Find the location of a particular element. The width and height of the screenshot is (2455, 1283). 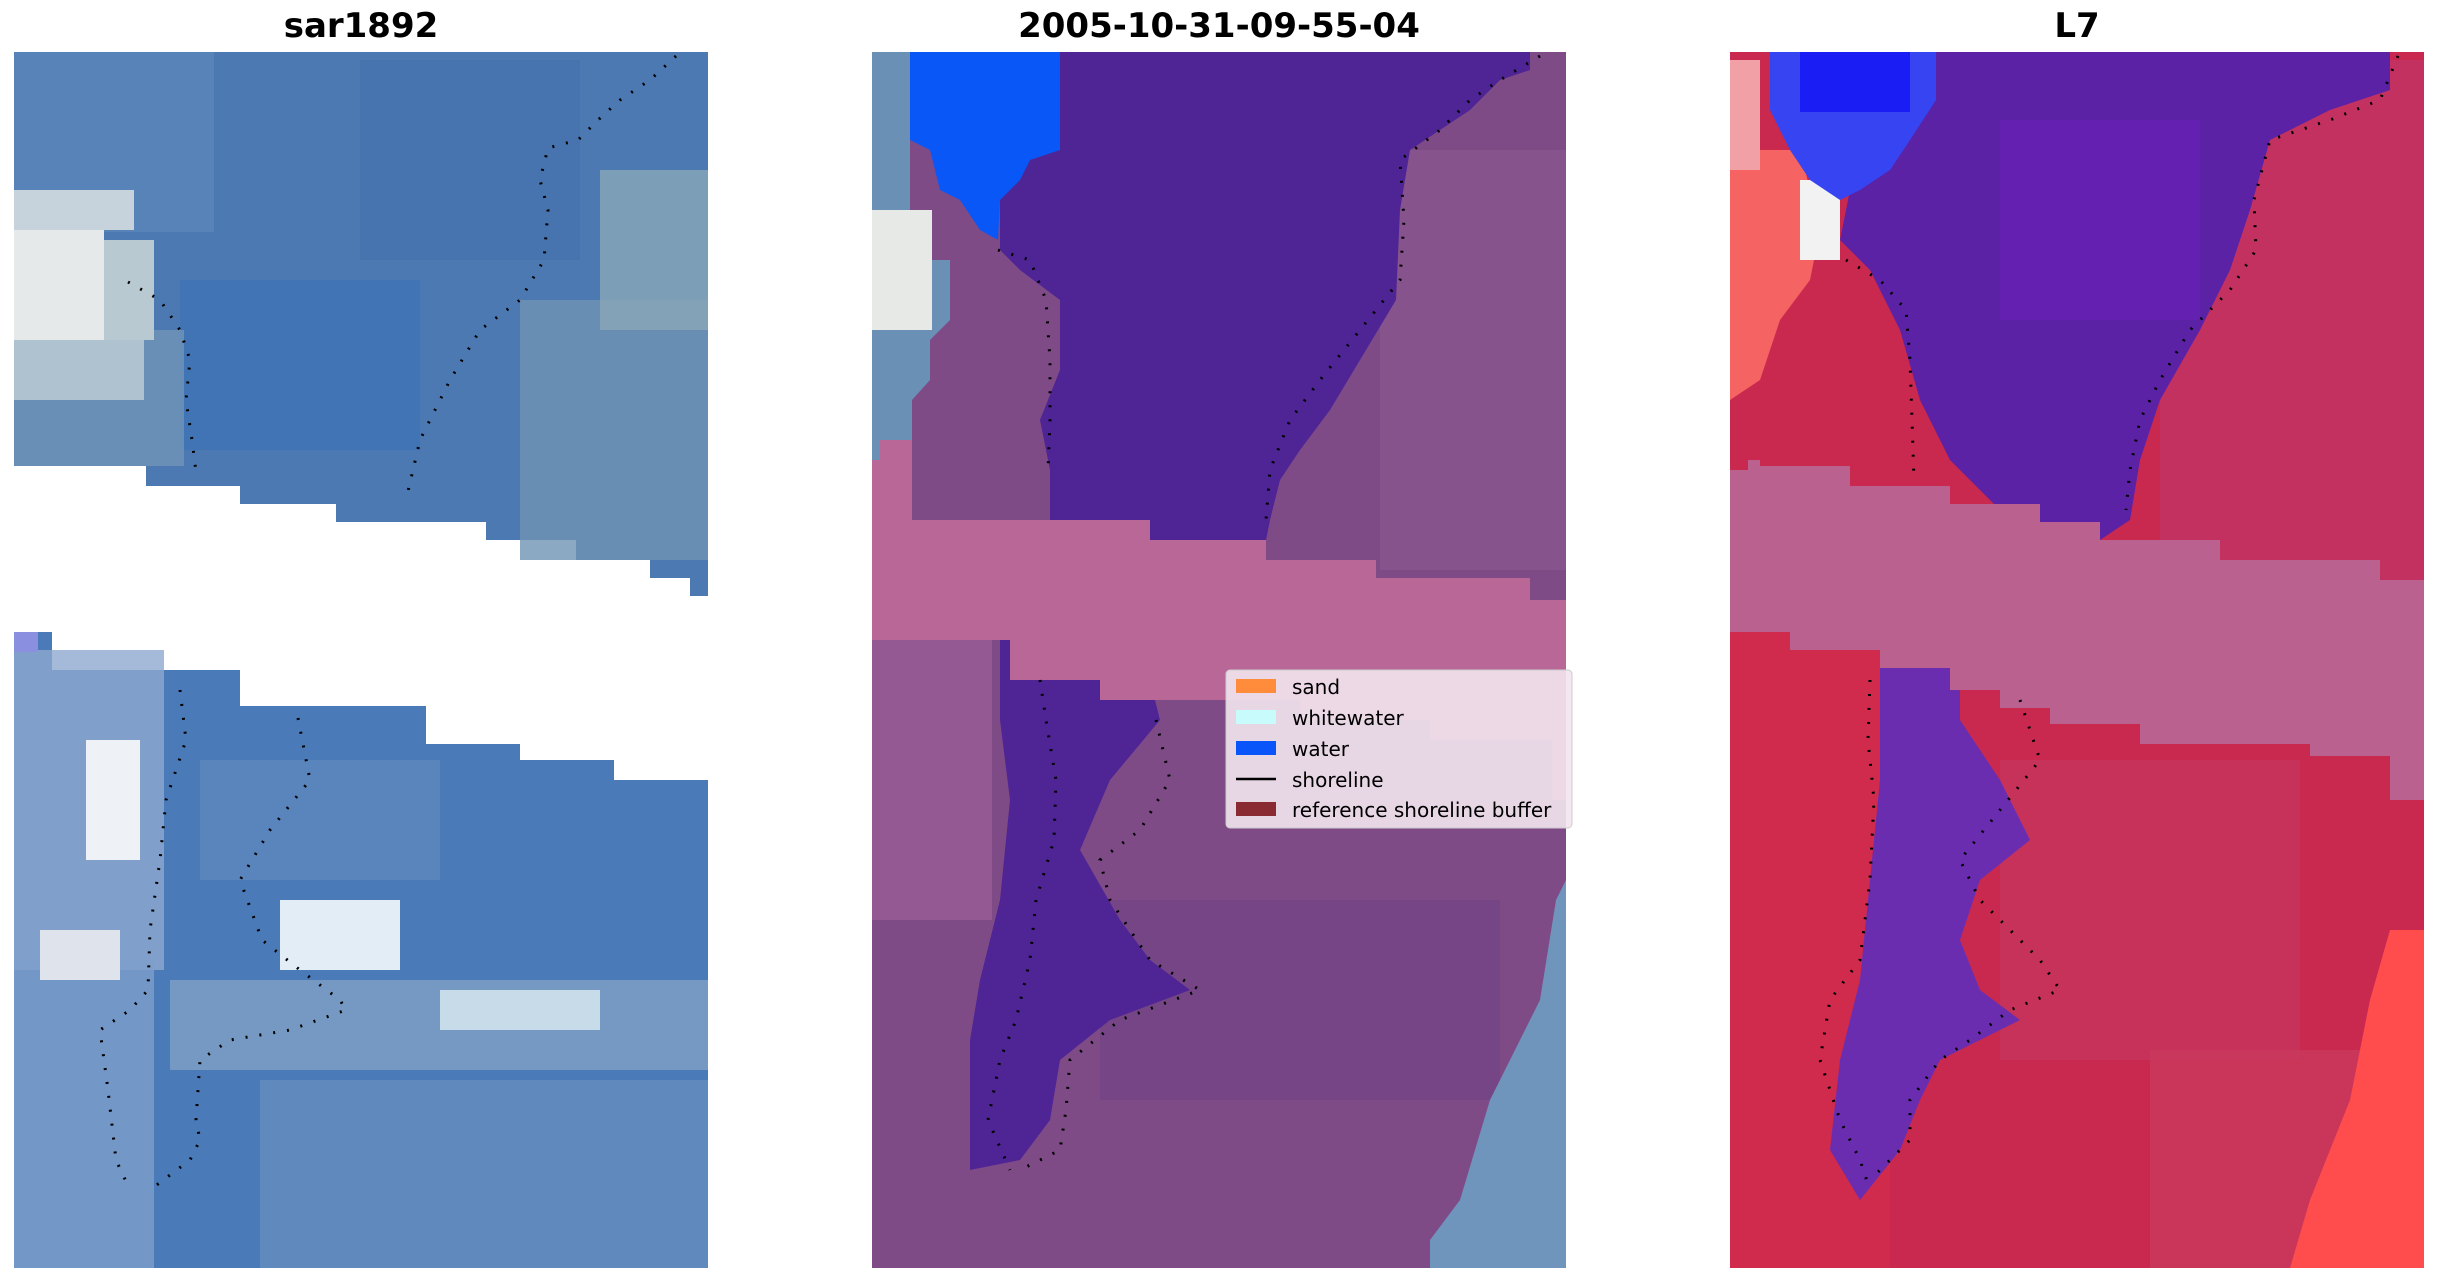

legend-item-water: water is located at coordinates (1293, 749).